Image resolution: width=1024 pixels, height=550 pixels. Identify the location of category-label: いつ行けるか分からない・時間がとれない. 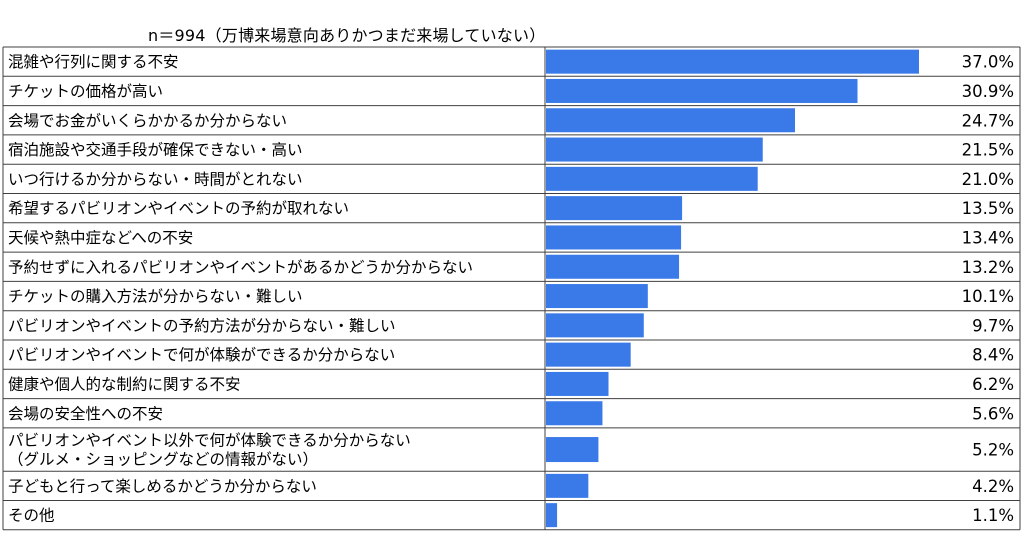
(155, 179).